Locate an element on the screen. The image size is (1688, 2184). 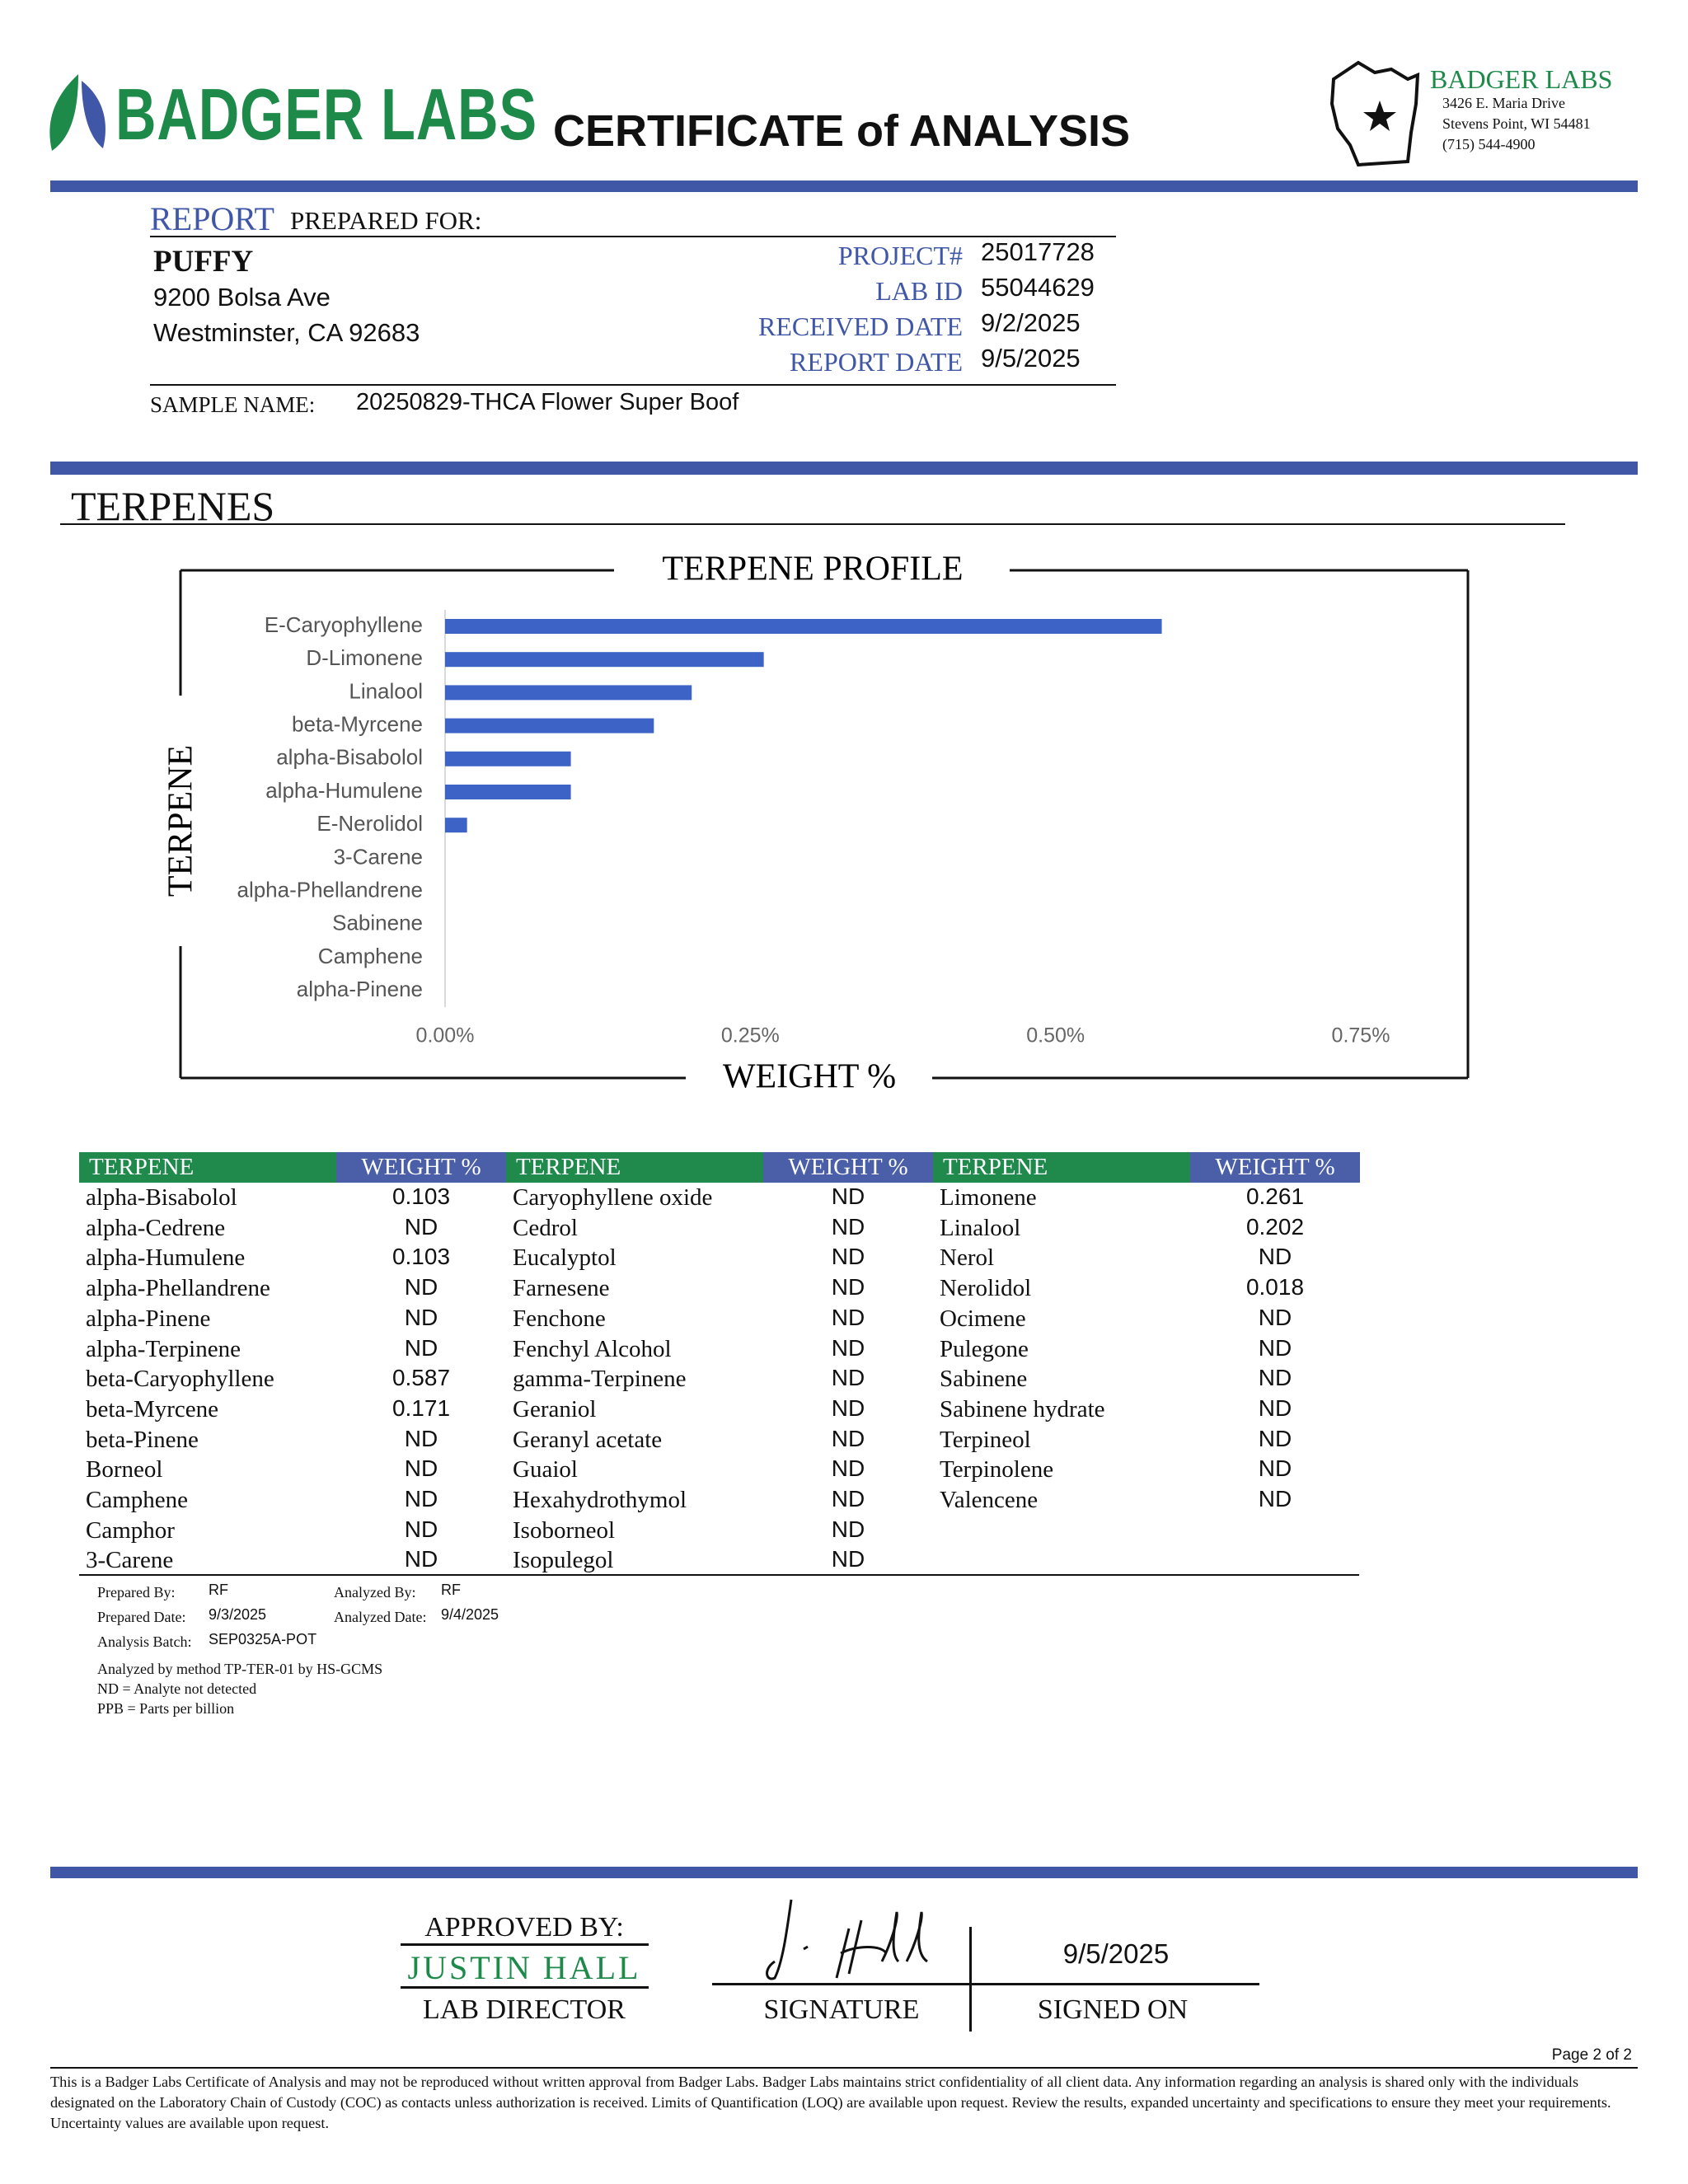
meta-label: Analysis Batch: is located at coordinates (144, 1641).